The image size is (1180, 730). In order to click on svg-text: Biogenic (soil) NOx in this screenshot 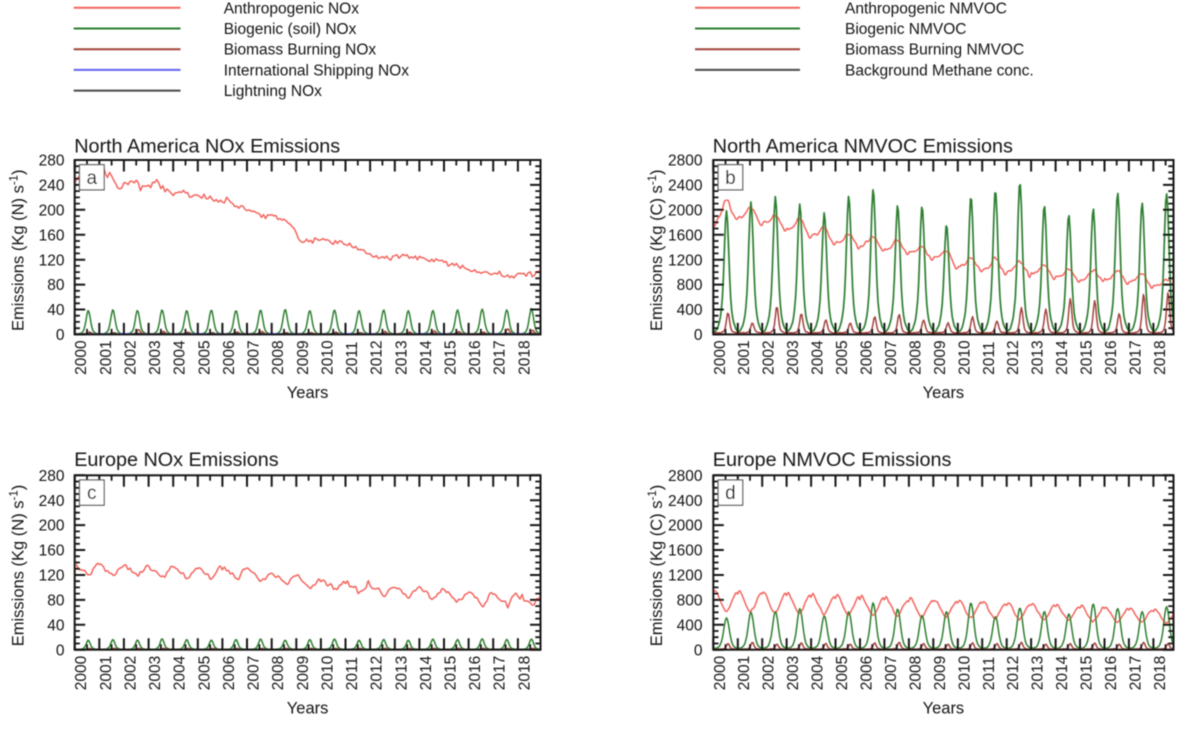, I will do `click(290, 29)`.